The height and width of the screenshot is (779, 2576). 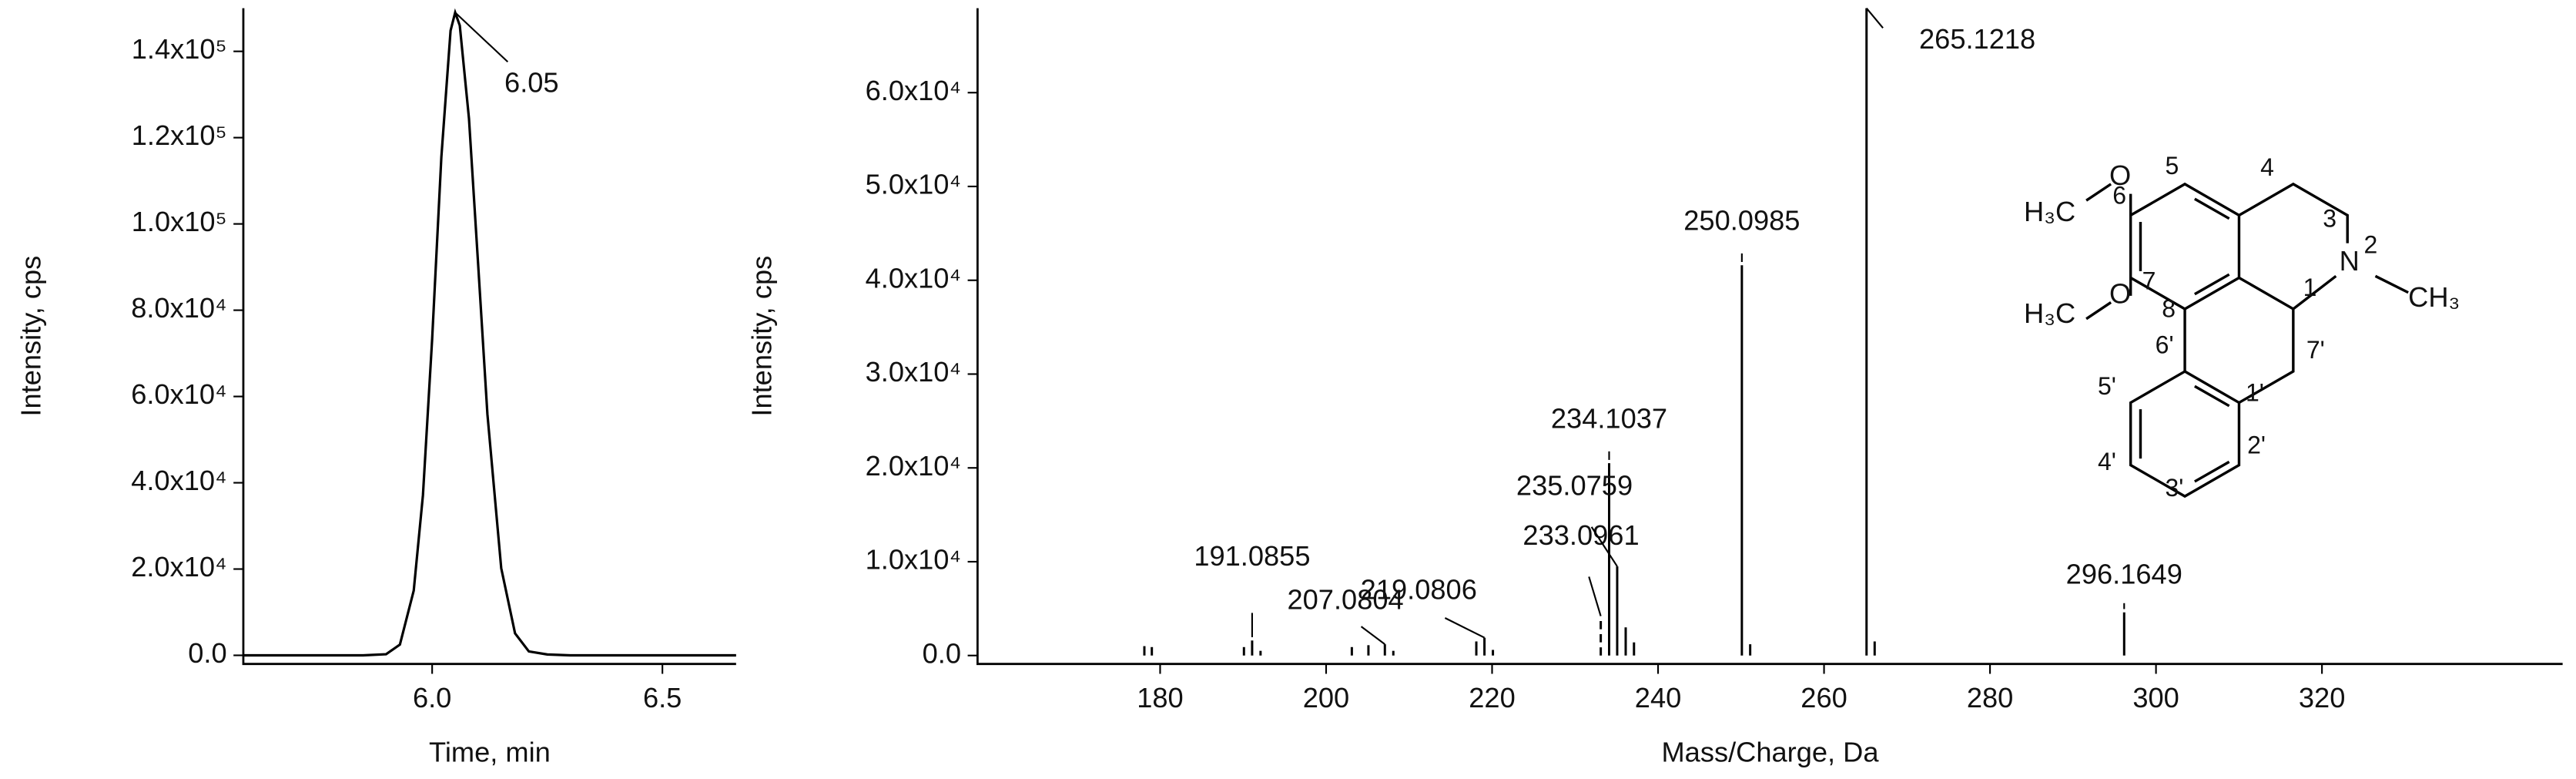 I want to click on x-tick-label: 220, so click(x=1492, y=698).